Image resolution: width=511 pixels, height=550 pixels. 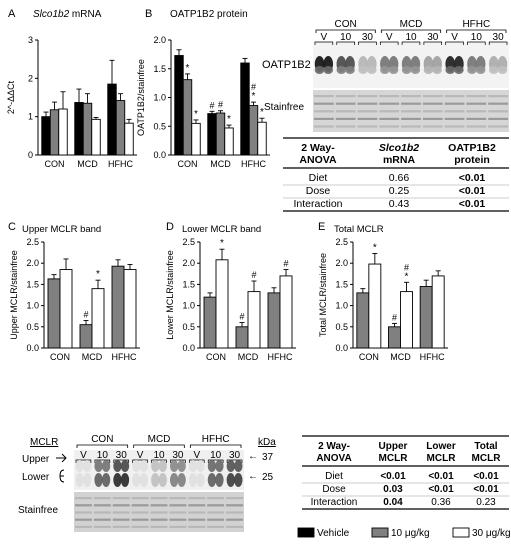 What do you see at coordinates (71, 102) in the screenshot?
I see `chart-a-slco1b2-mrna: 0 1 2 3 2^-ΔΔCt CON MCD HFHC` at bounding box center [71, 102].